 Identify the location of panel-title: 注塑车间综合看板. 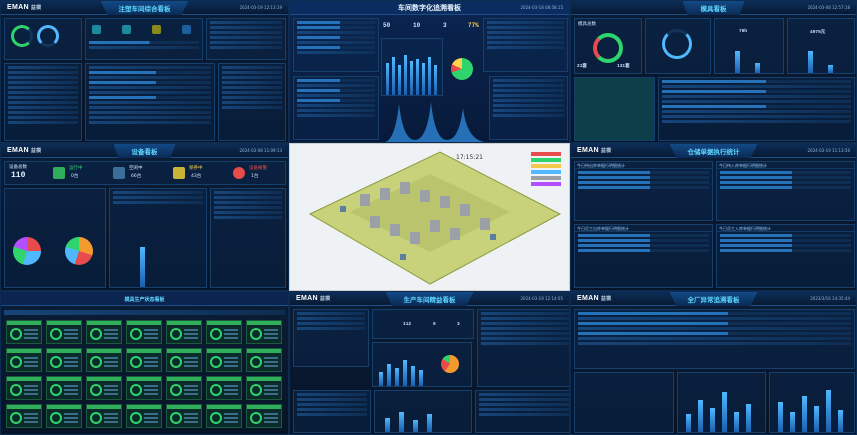
(144, 8).